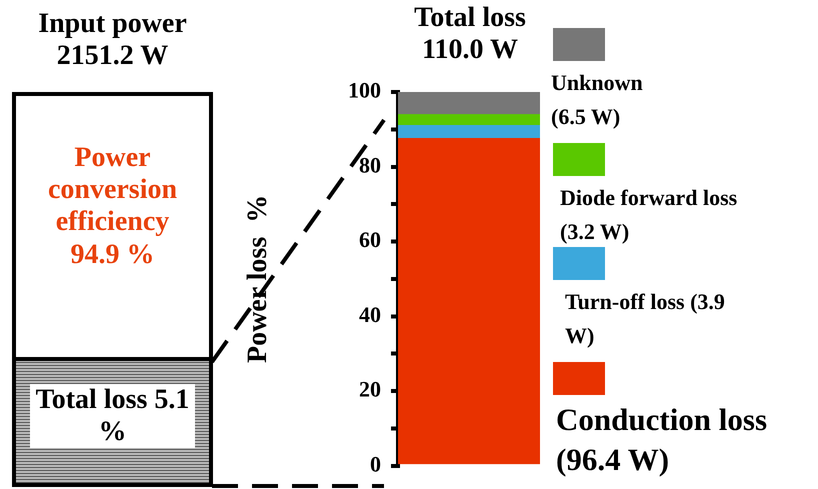 The height and width of the screenshot is (489, 818). Describe the element at coordinates (112, 416) in the screenshot. I see `text: Total loss 5.1 %` at that location.